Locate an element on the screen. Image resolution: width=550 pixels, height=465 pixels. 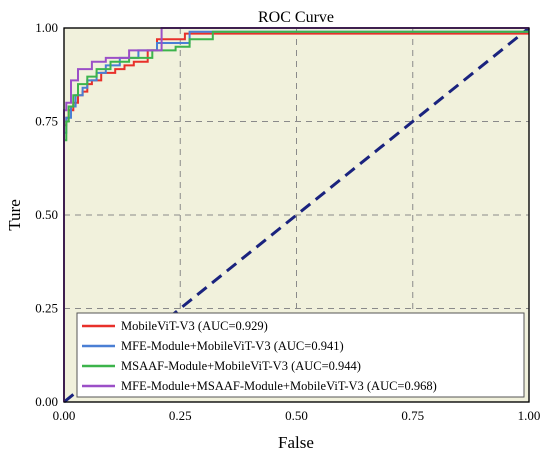
legend-entry-1: MobileViT-V3 (AUC=0.929) is located at coordinates (194, 326).